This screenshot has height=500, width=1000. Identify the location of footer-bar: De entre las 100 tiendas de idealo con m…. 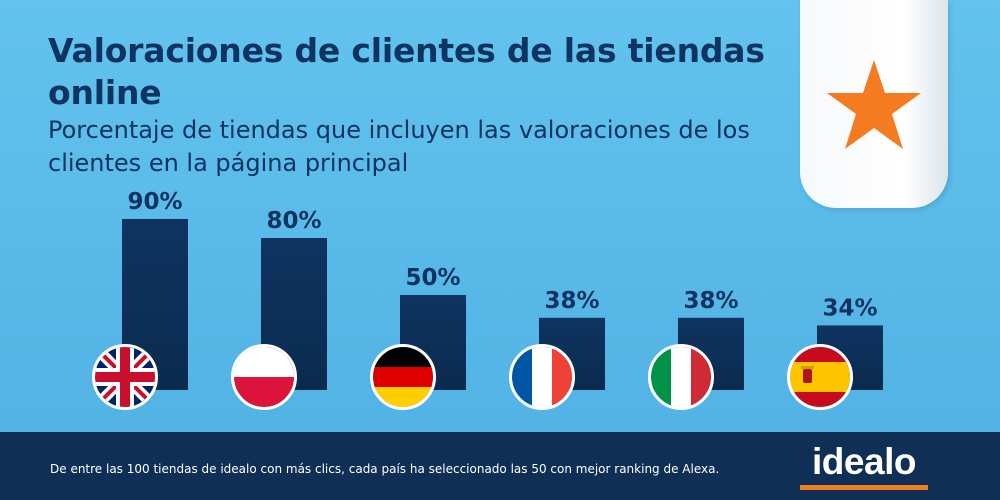
(500, 466).